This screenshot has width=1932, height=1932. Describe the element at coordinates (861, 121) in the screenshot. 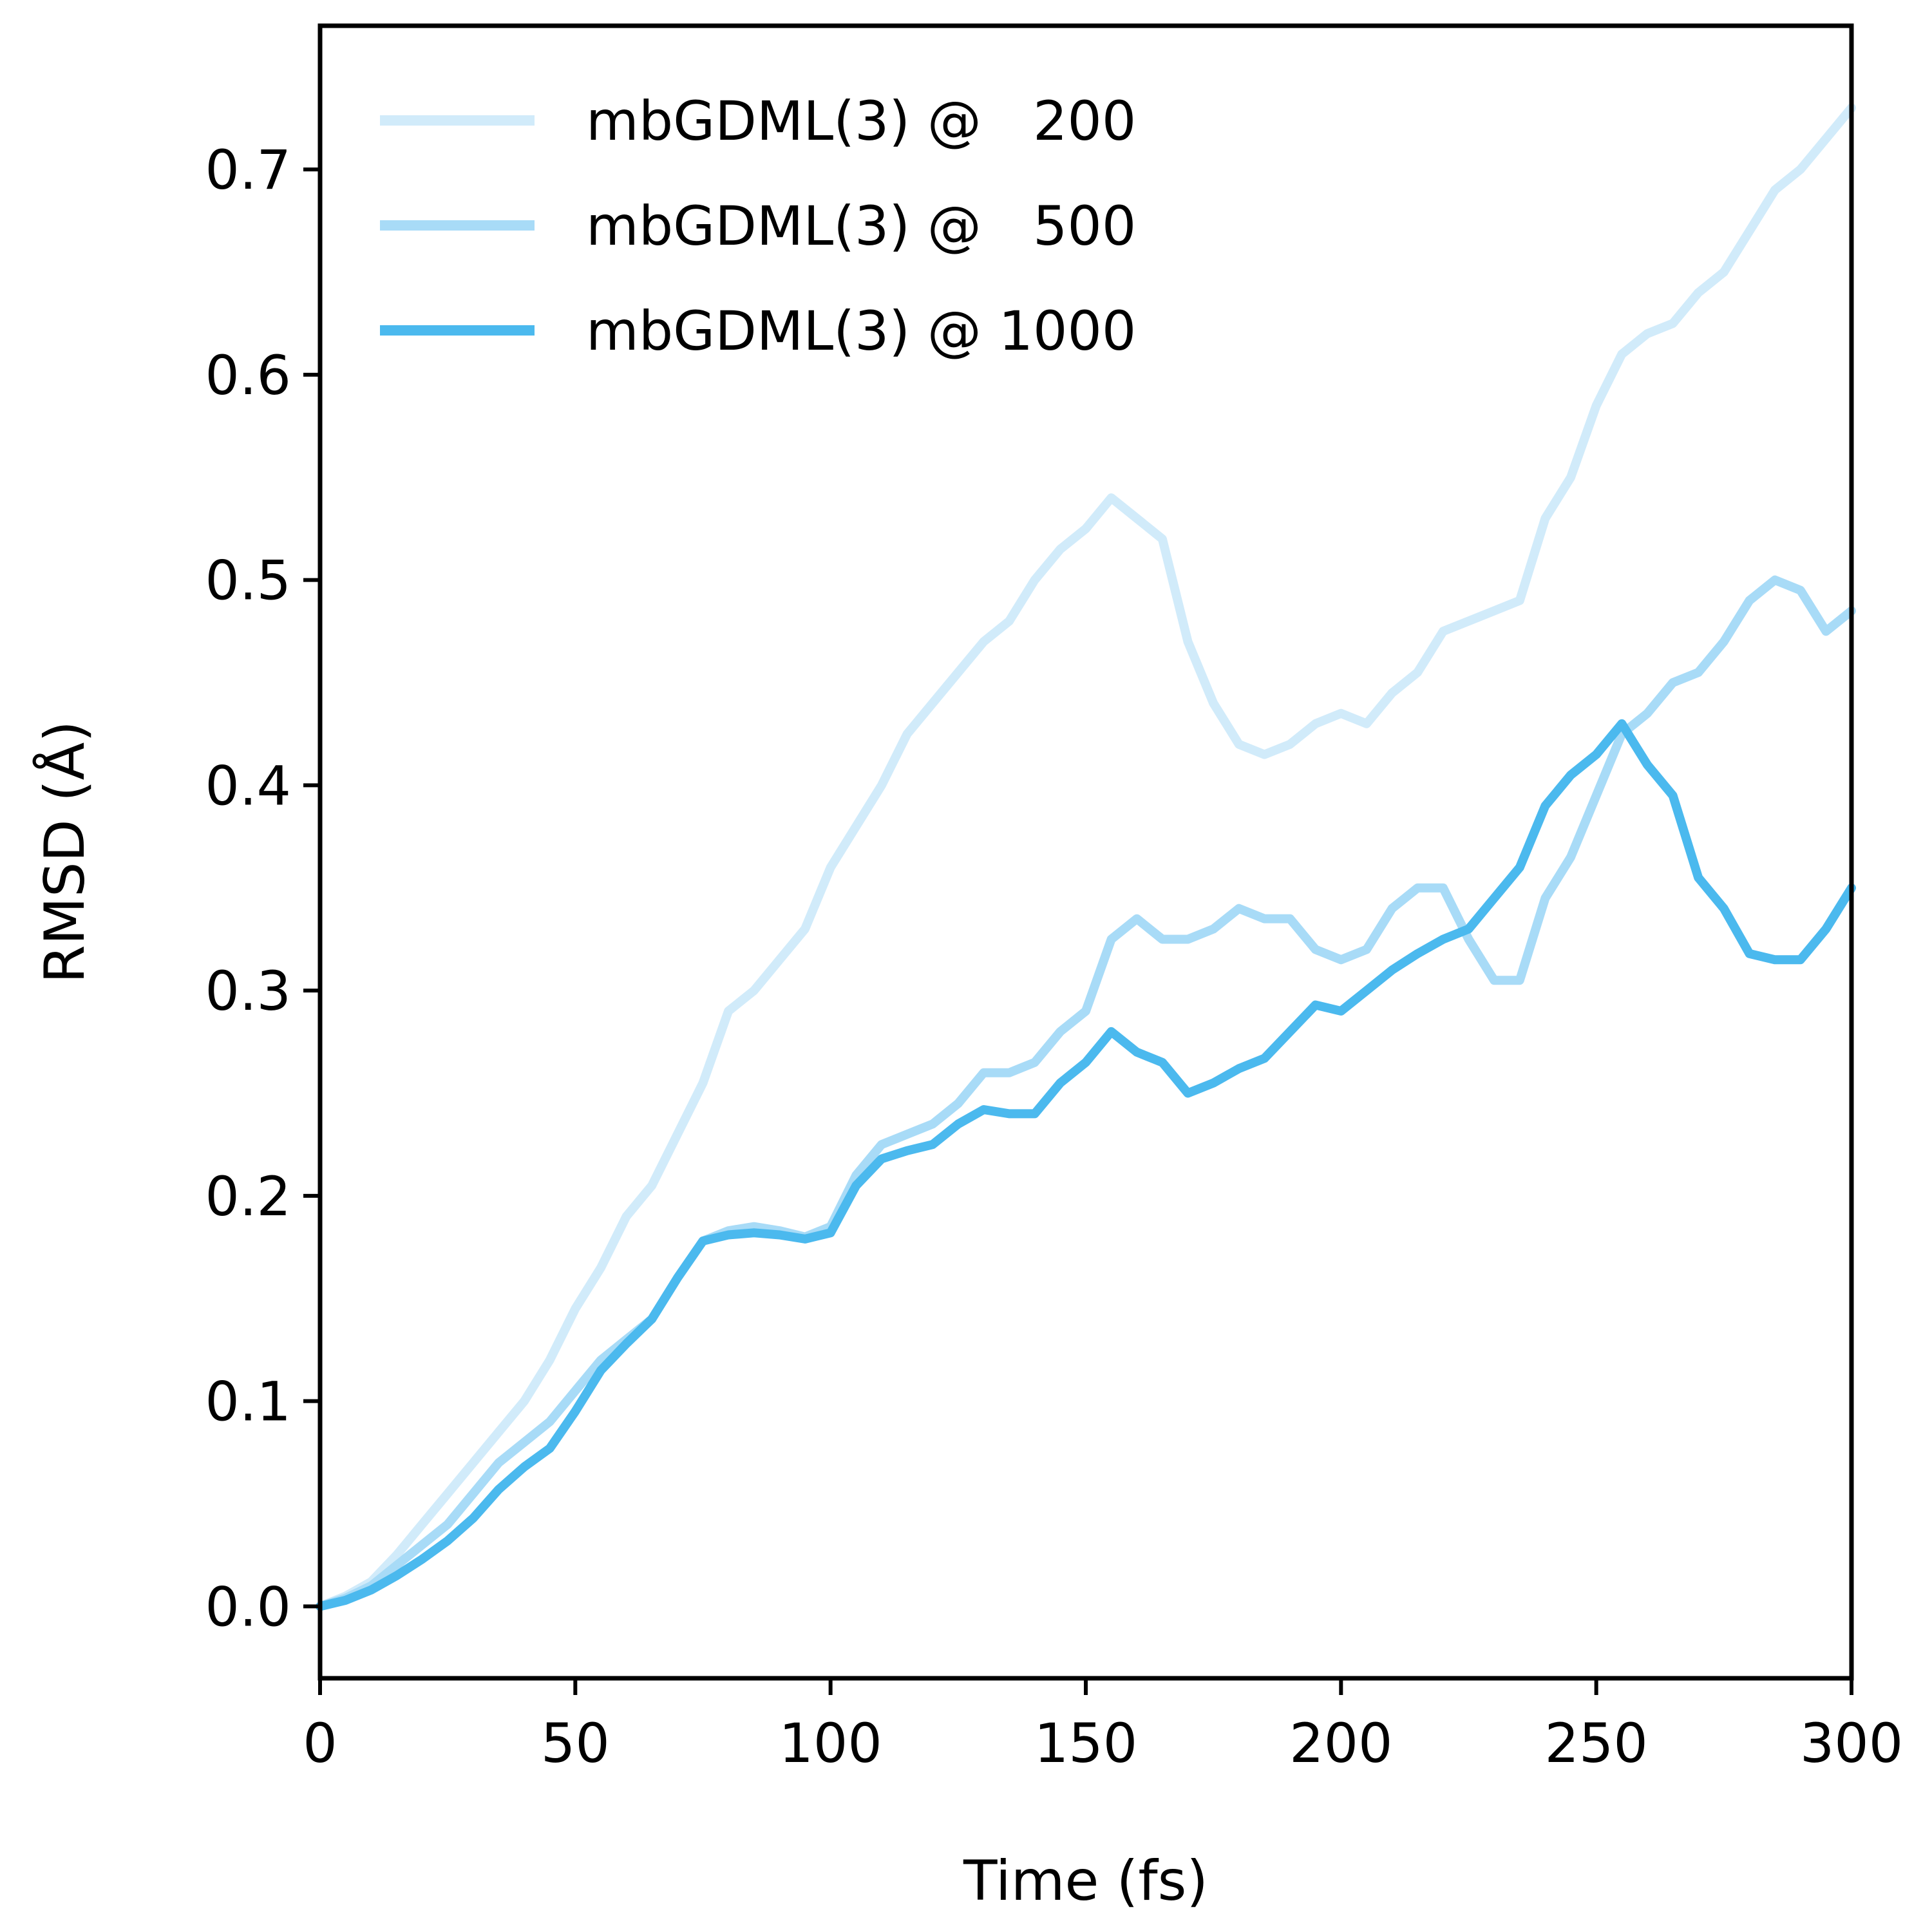

I see `legend-label-1: mbGDML(3) @ 200` at that location.